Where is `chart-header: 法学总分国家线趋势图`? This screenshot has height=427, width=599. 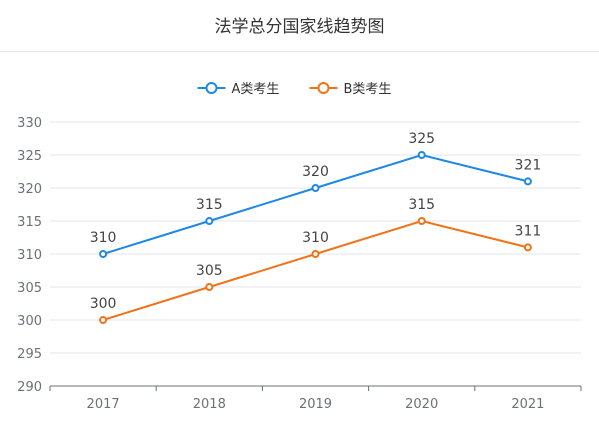 chart-header: 法学总分国家线趋势图 is located at coordinates (299, 26).